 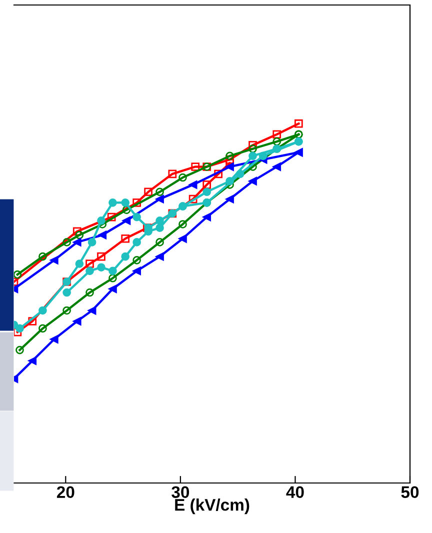 What do you see at coordinates (181, 492) in the screenshot?
I see `x-tick-label: 30` at bounding box center [181, 492].